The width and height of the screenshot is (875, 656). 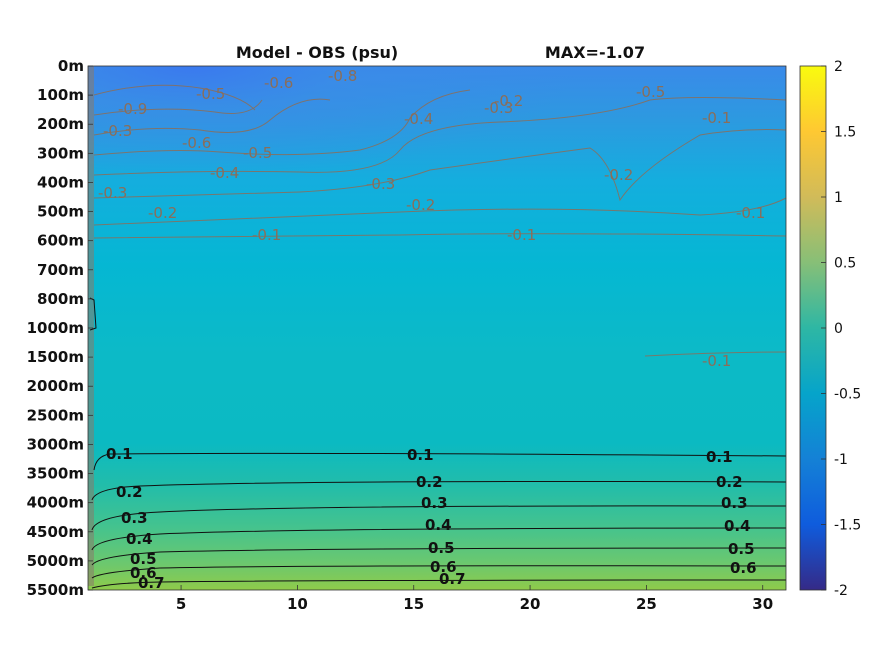 I want to click on colorbar-tick-label: 1, so click(x=838, y=198).